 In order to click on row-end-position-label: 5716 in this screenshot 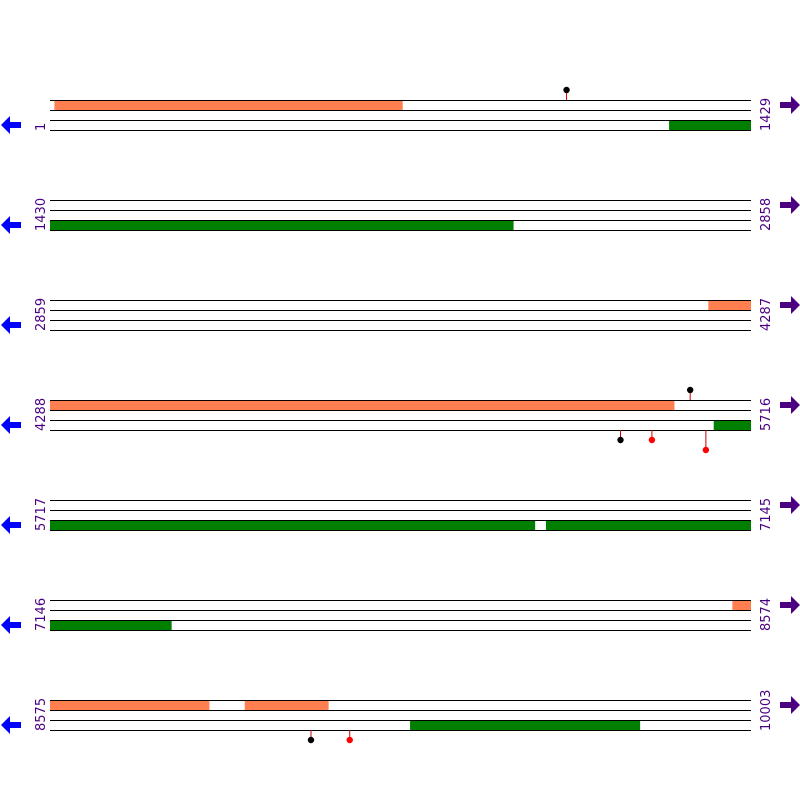, I will do `click(766, 414)`.